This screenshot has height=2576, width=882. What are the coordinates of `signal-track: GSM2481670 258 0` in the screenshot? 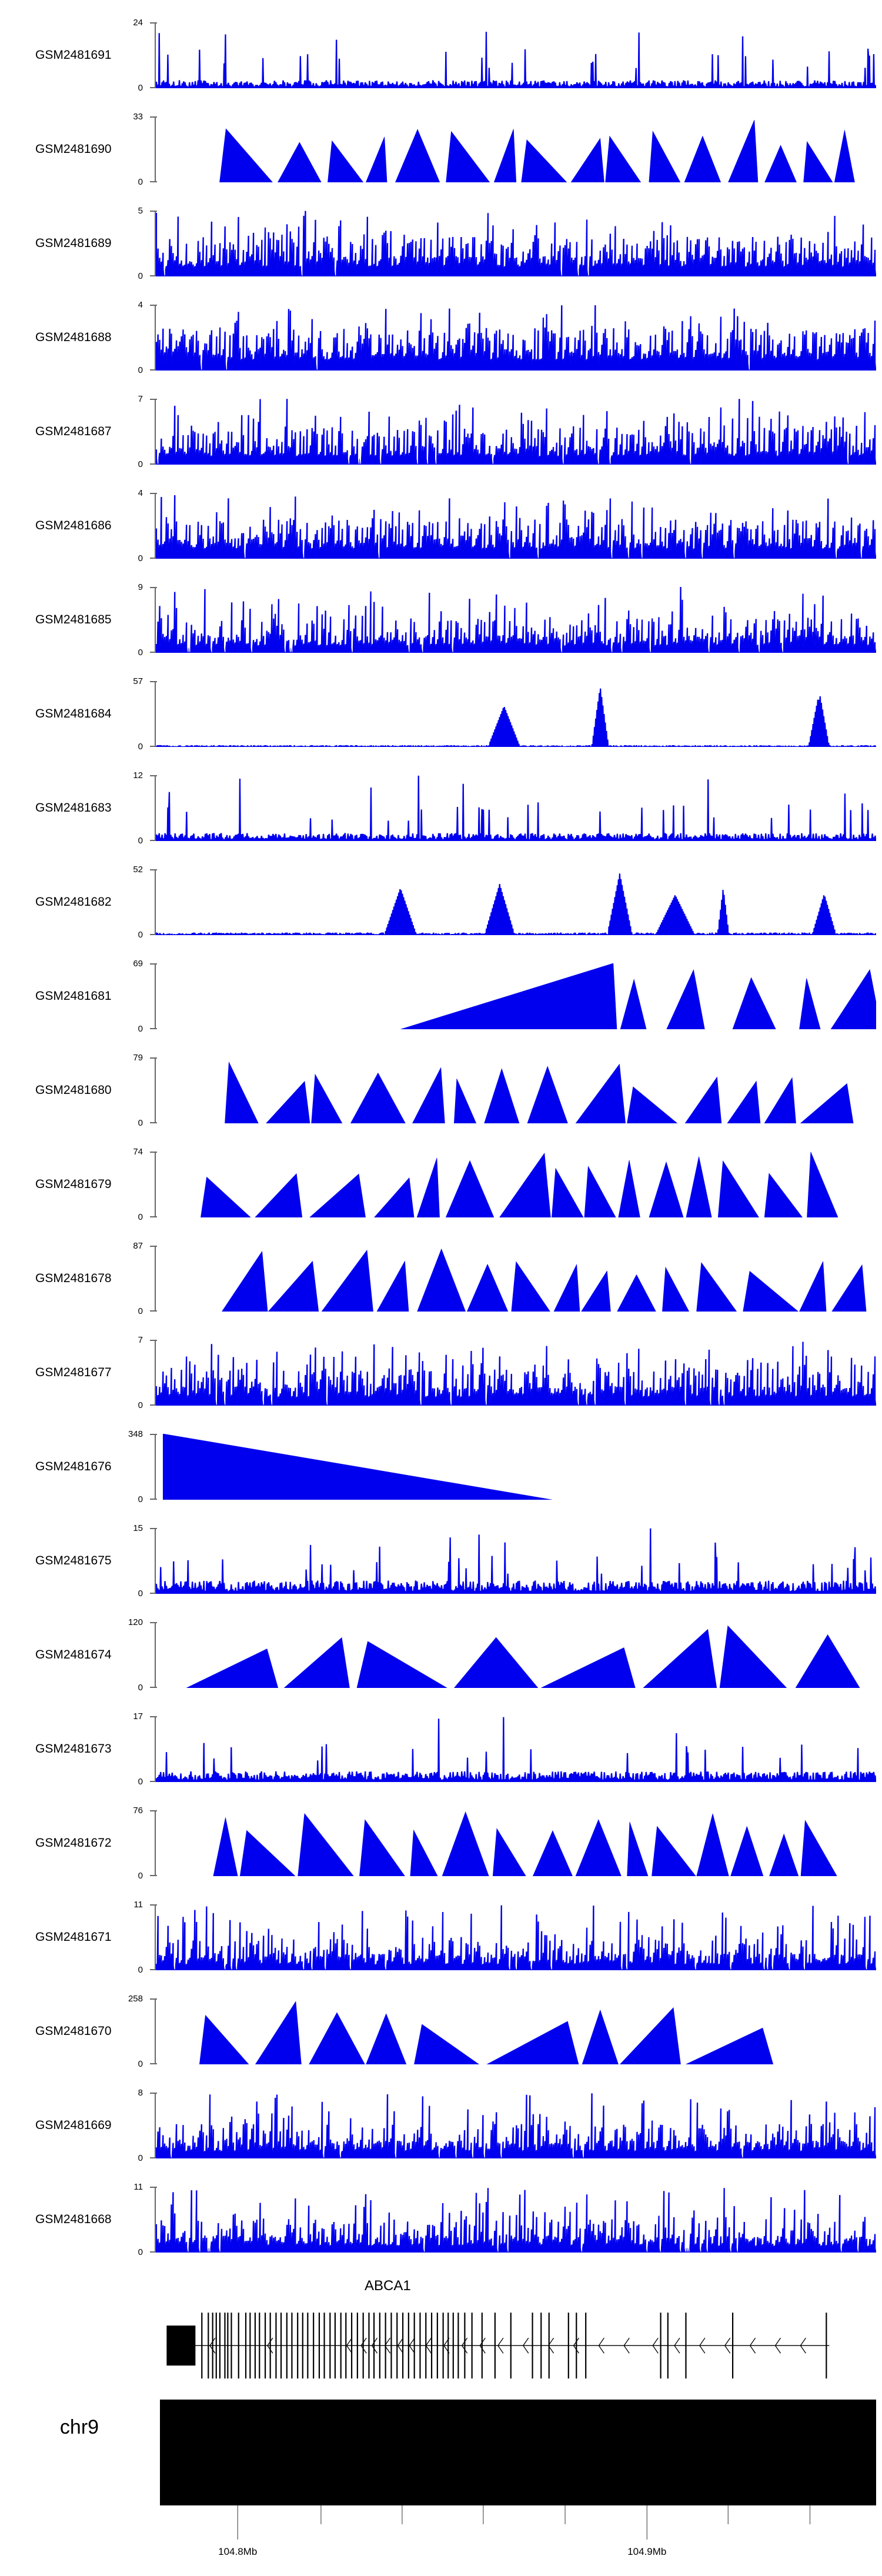 It's located at (441, 2043).